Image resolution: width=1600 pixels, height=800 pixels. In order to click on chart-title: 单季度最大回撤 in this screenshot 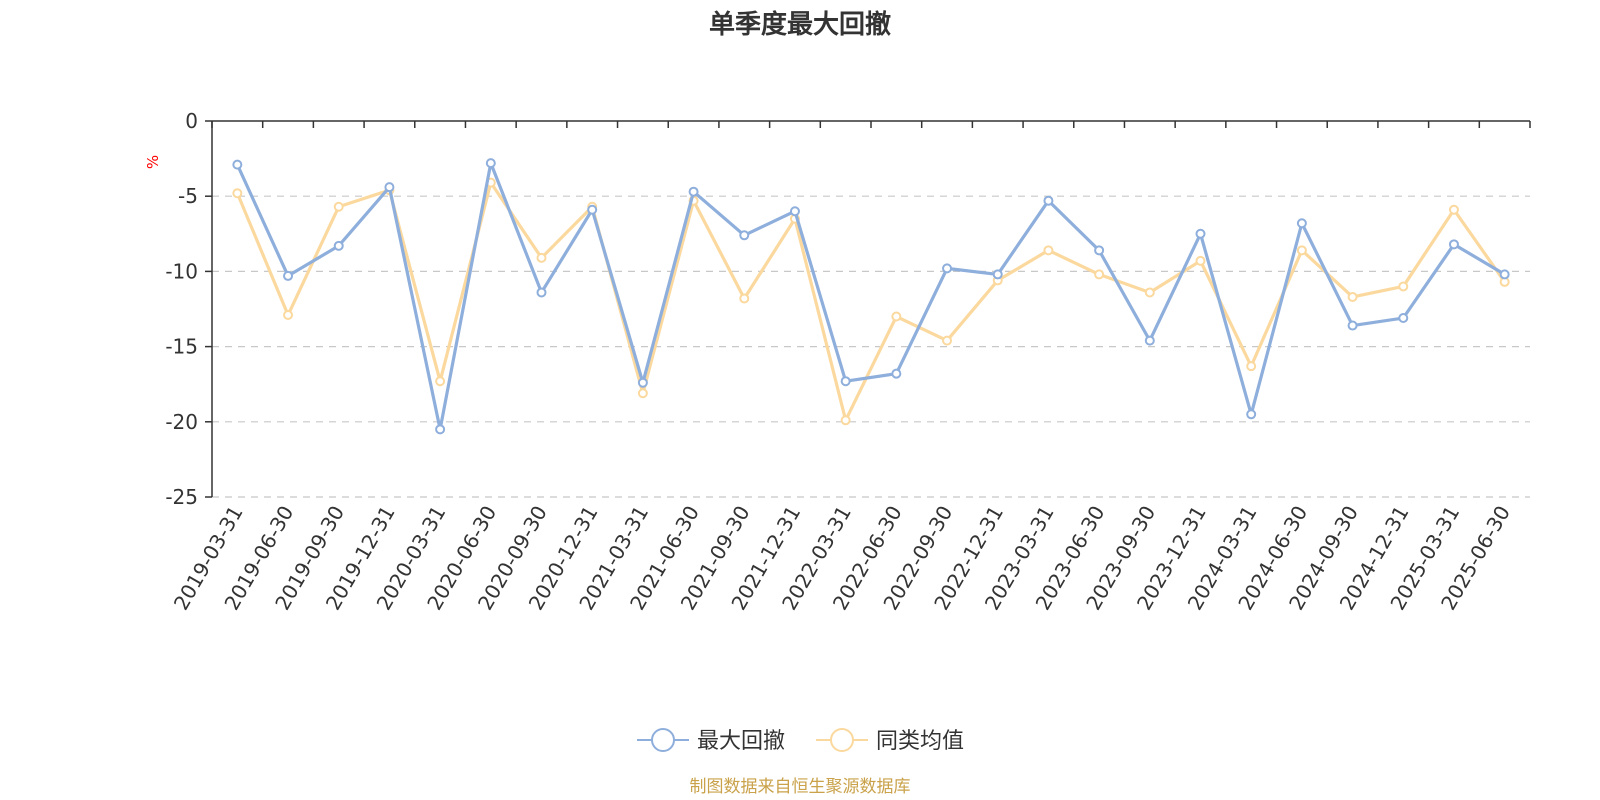, I will do `click(800, 24)`.